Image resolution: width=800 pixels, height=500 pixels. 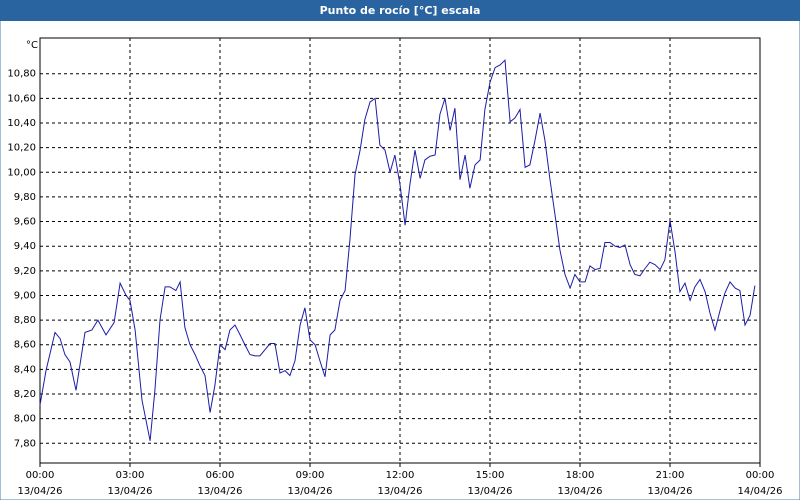 What do you see at coordinates (580, 475) in the screenshot?
I see `x-tick-label: 18:00` at bounding box center [580, 475].